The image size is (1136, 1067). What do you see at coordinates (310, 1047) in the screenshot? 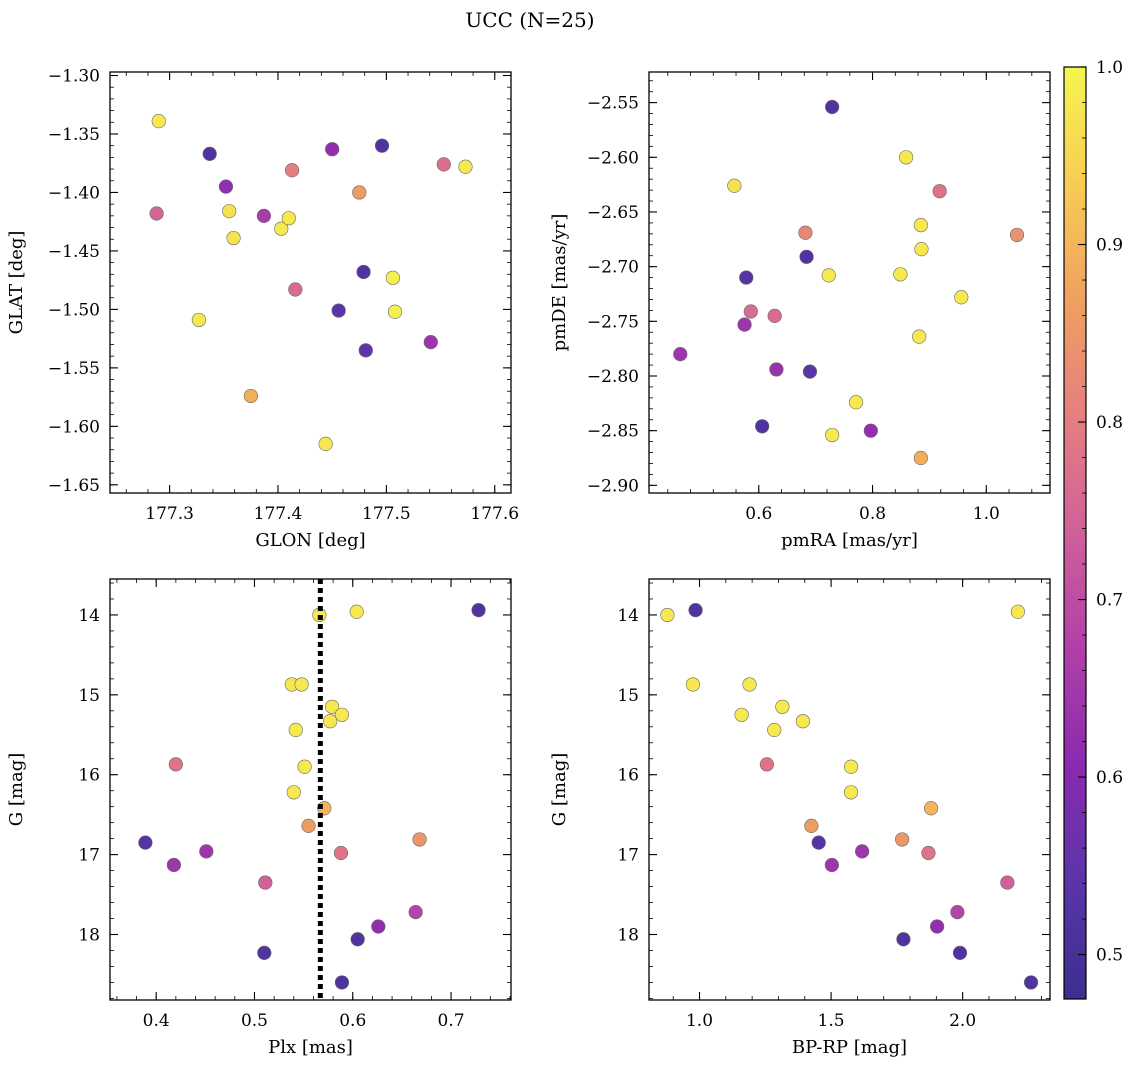
I see `x-axis-label: Plx [mas]` at bounding box center [310, 1047].